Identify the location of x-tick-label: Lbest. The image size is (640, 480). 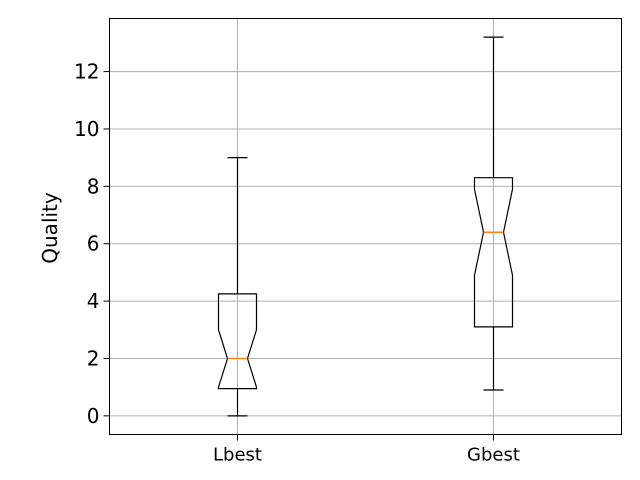
(237, 455).